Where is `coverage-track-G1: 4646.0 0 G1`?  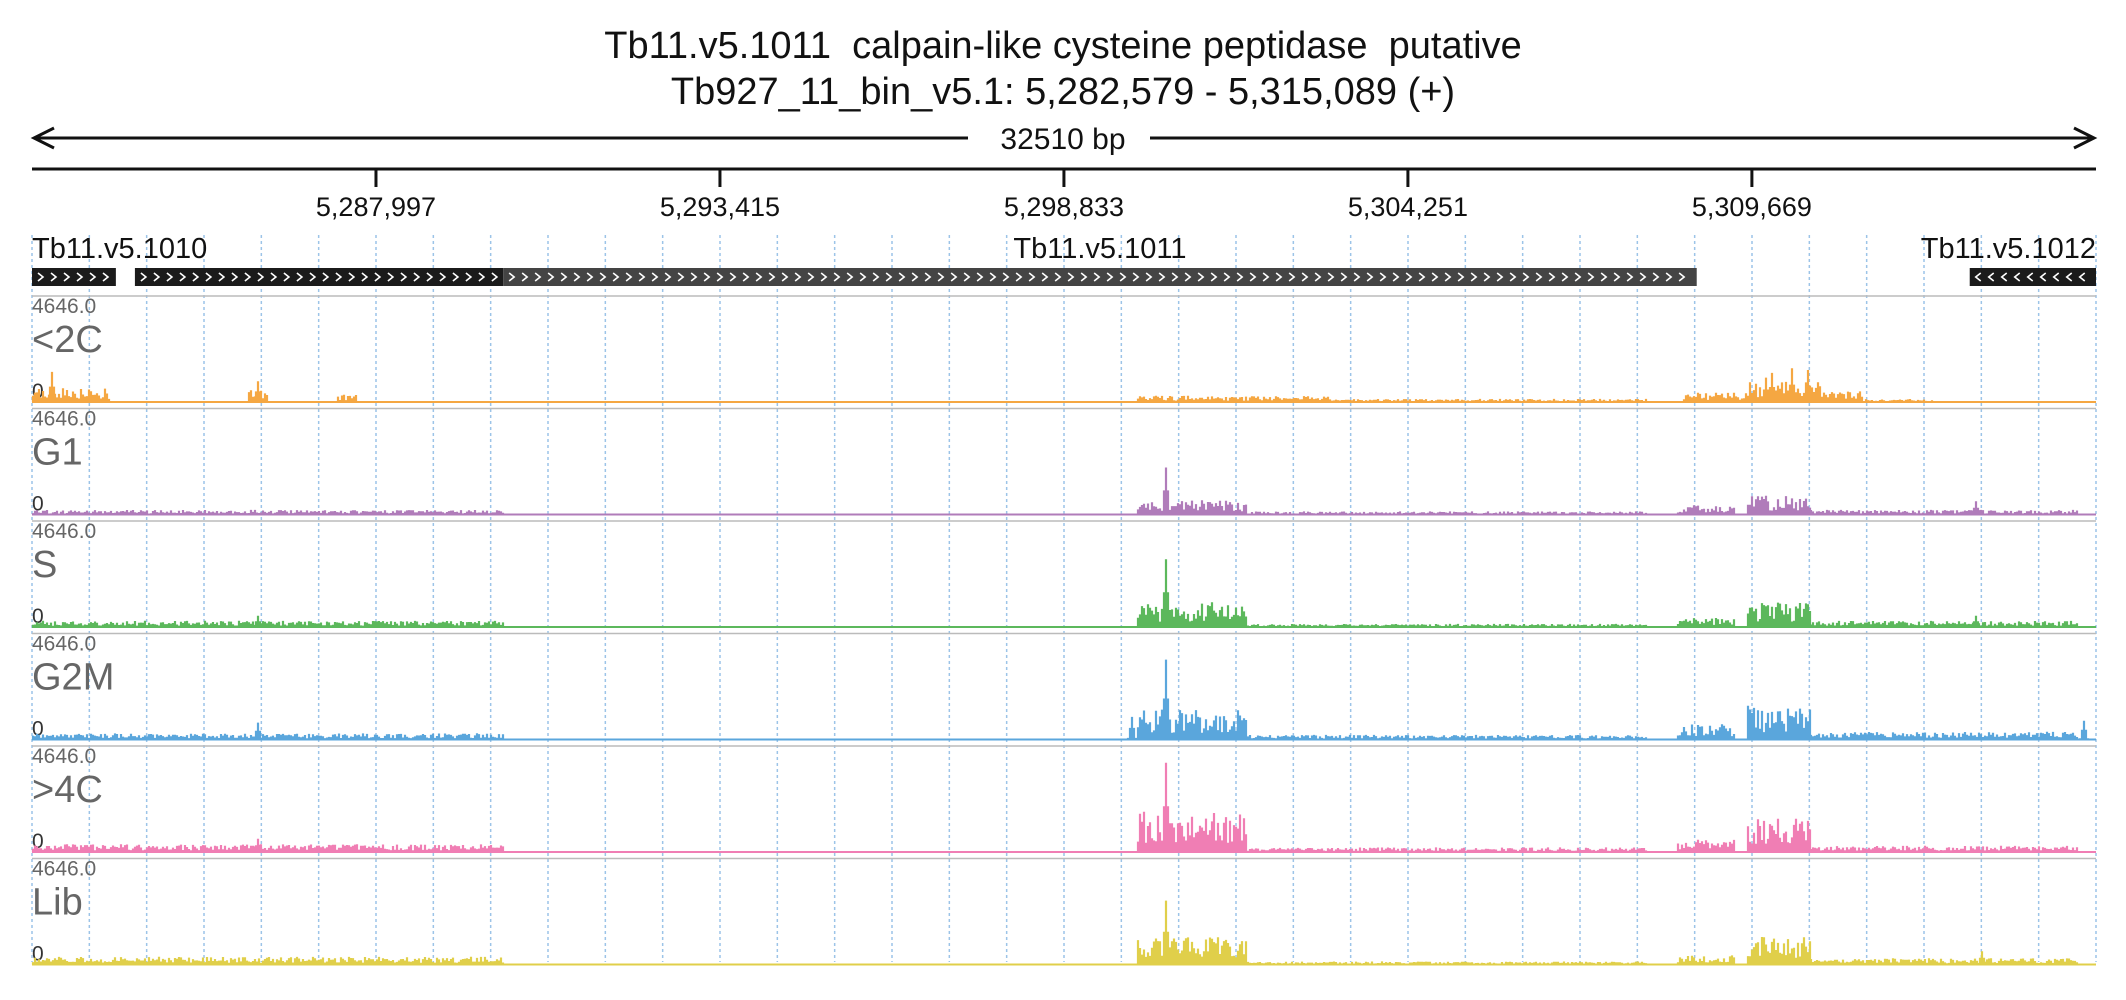 coverage-track-G1: 4646.0 0 G1 is located at coordinates (1063, 462).